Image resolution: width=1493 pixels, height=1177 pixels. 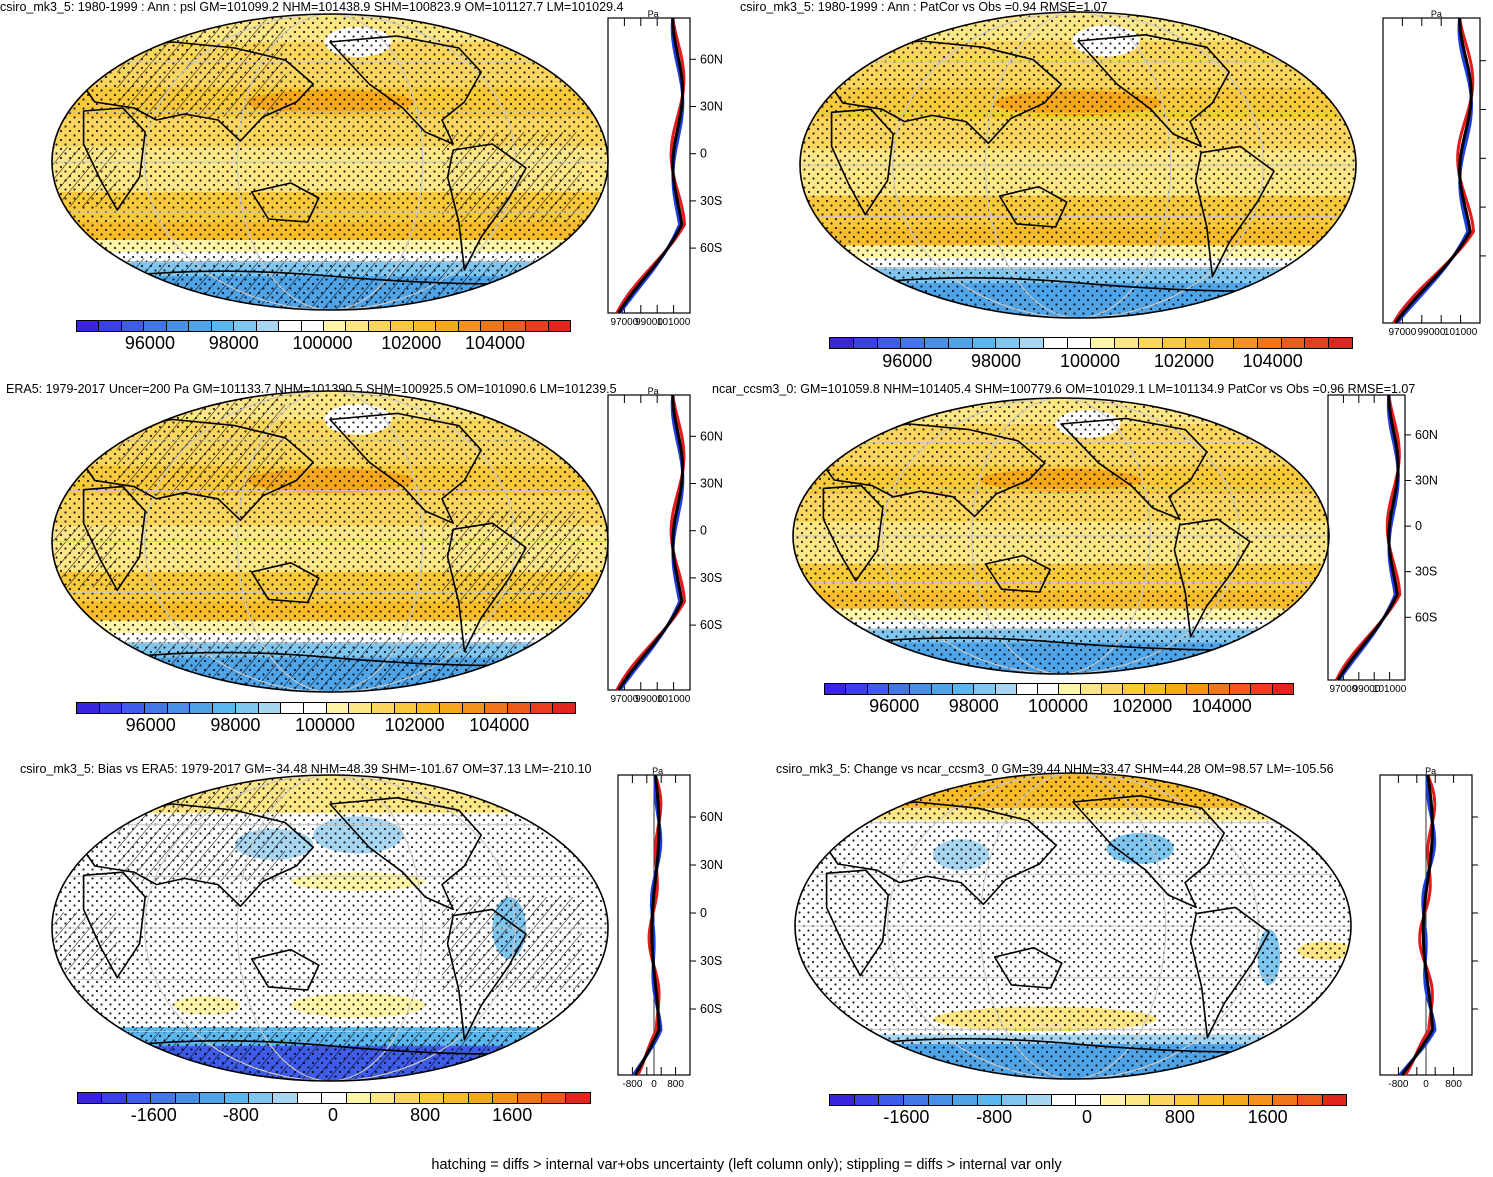 What do you see at coordinates (1426, 572) in the screenshot?
I see `latitude-label: 30S` at bounding box center [1426, 572].